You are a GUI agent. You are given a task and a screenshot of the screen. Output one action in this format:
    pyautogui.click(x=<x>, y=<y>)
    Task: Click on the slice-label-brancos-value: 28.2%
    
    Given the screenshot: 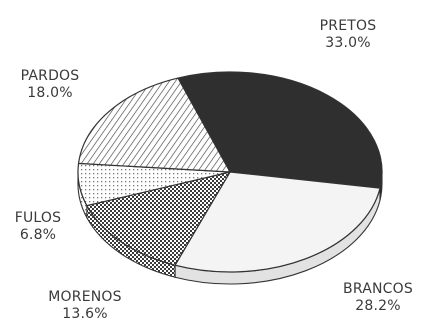 What is the action you would take?
    pyautogui.click(x=377, y=306)
    